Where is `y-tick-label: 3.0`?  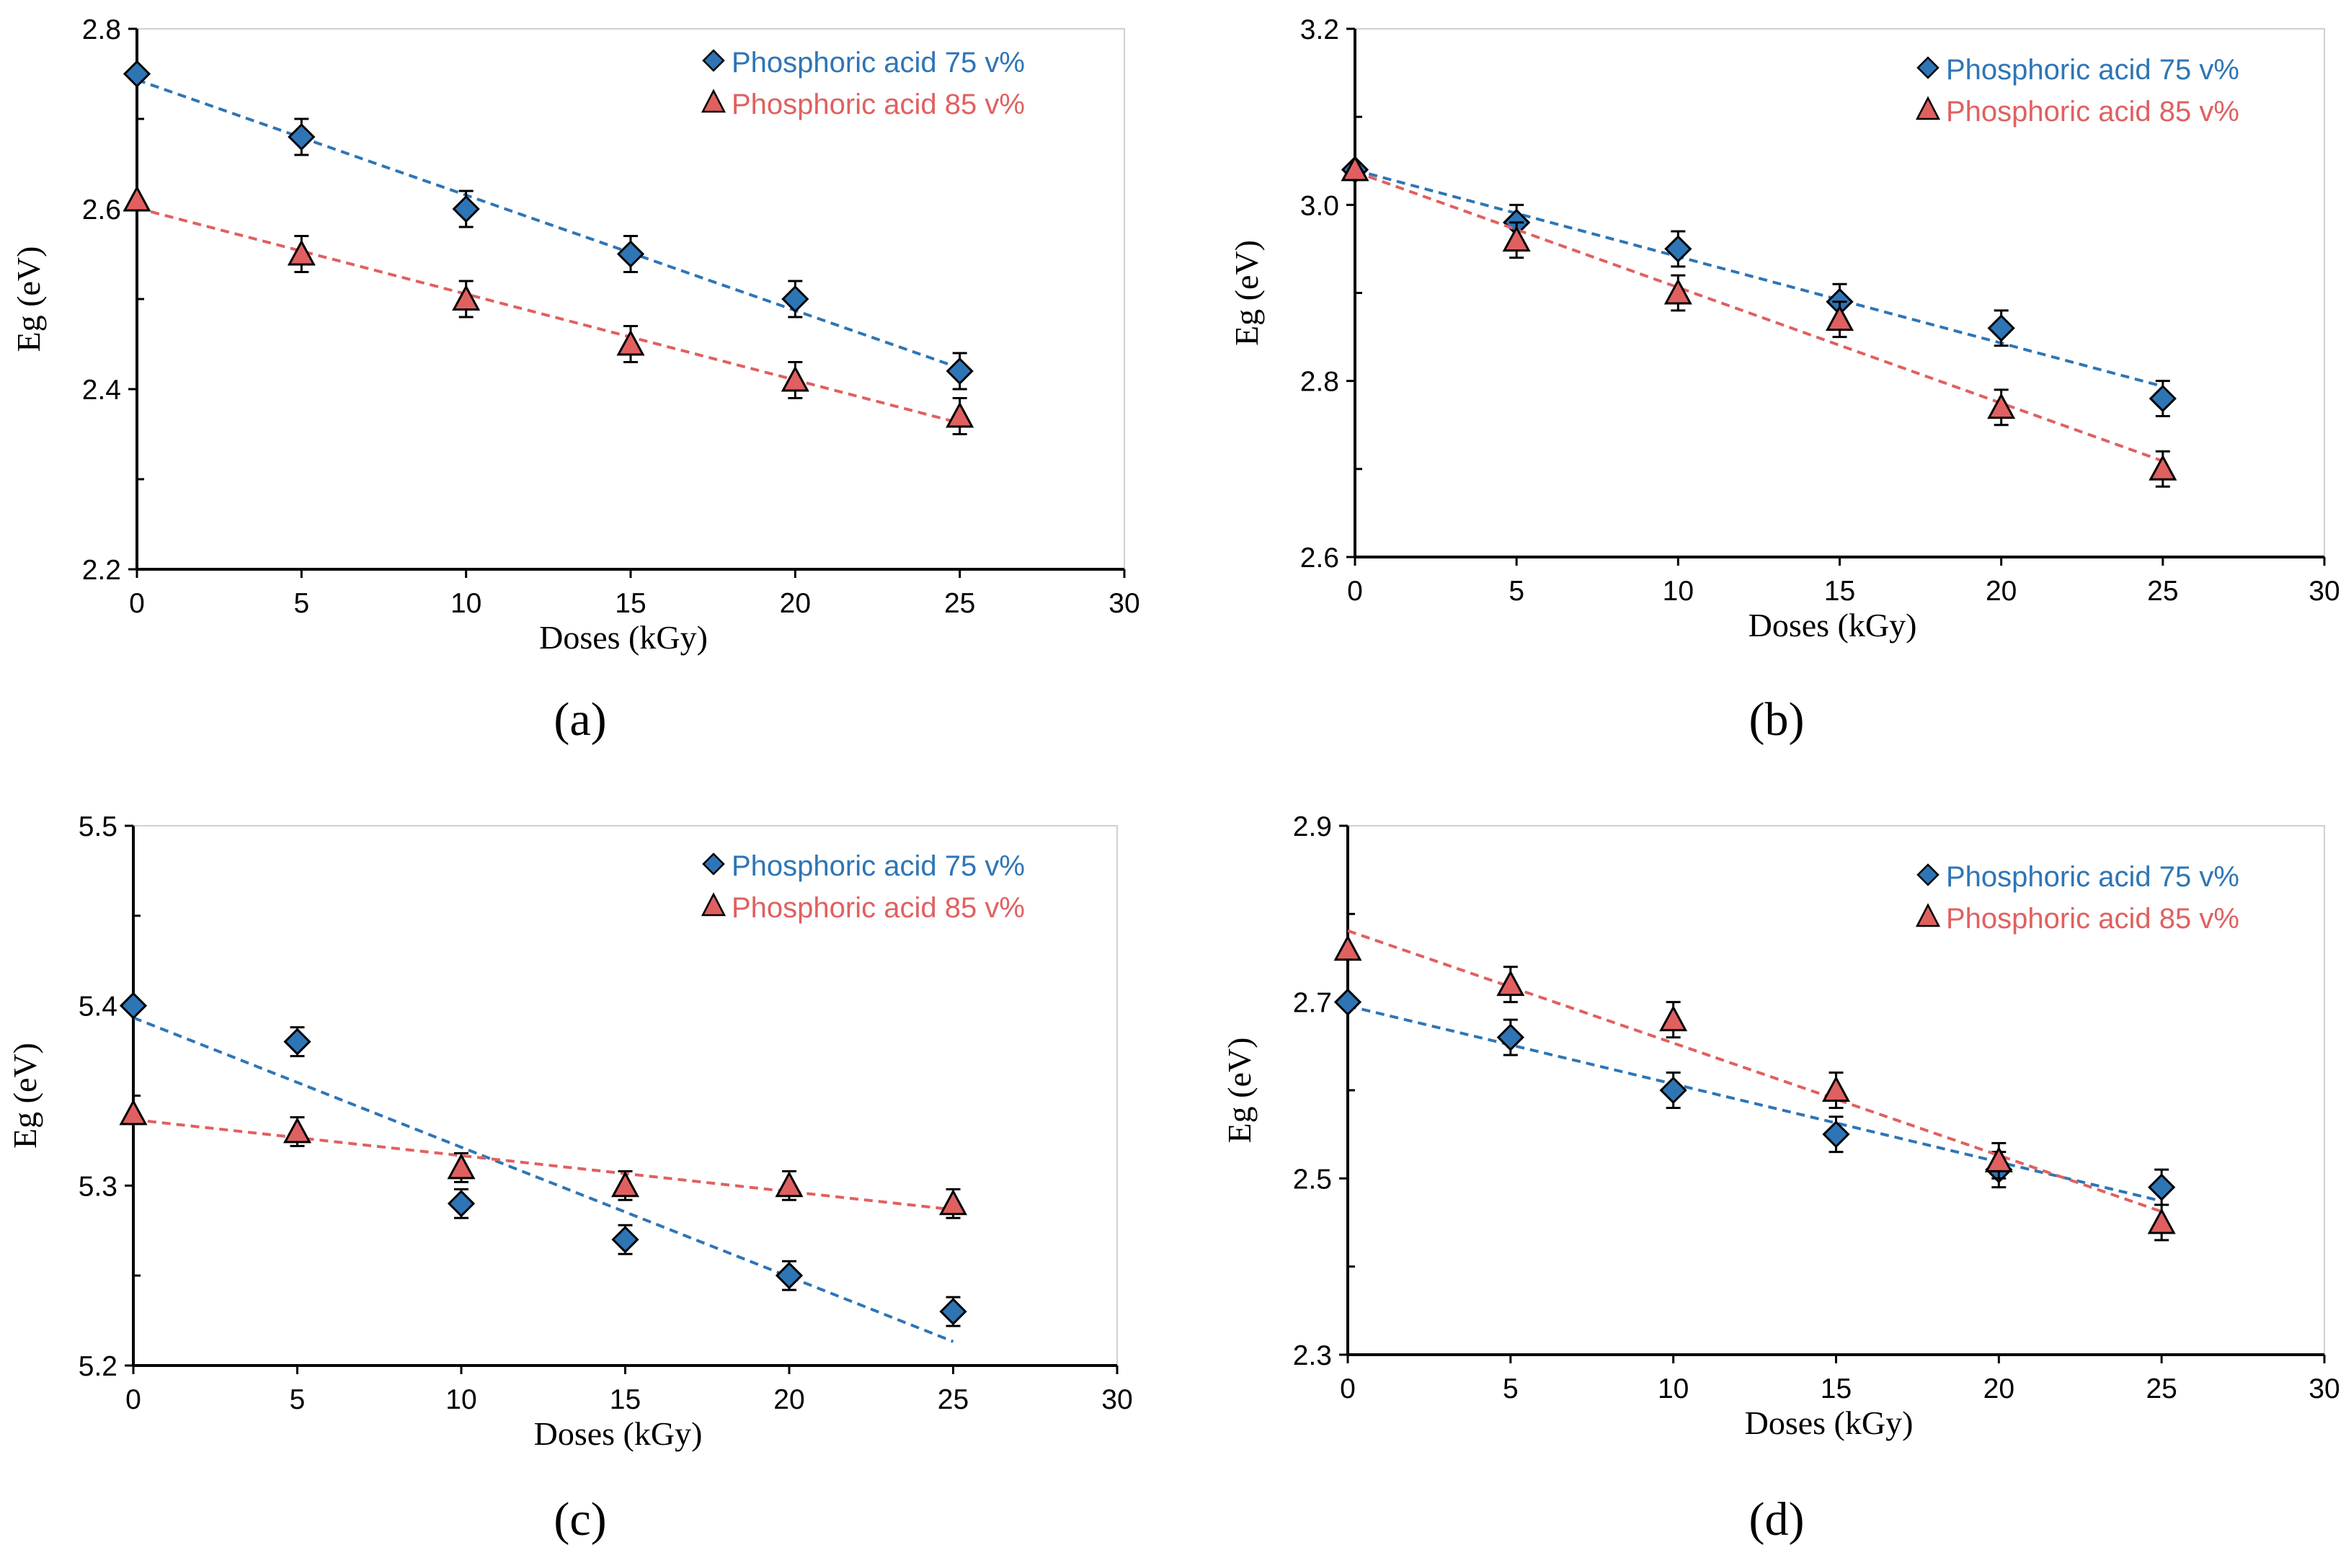 y-tick-label: 3.0 is located at coordinates (1320, 205).